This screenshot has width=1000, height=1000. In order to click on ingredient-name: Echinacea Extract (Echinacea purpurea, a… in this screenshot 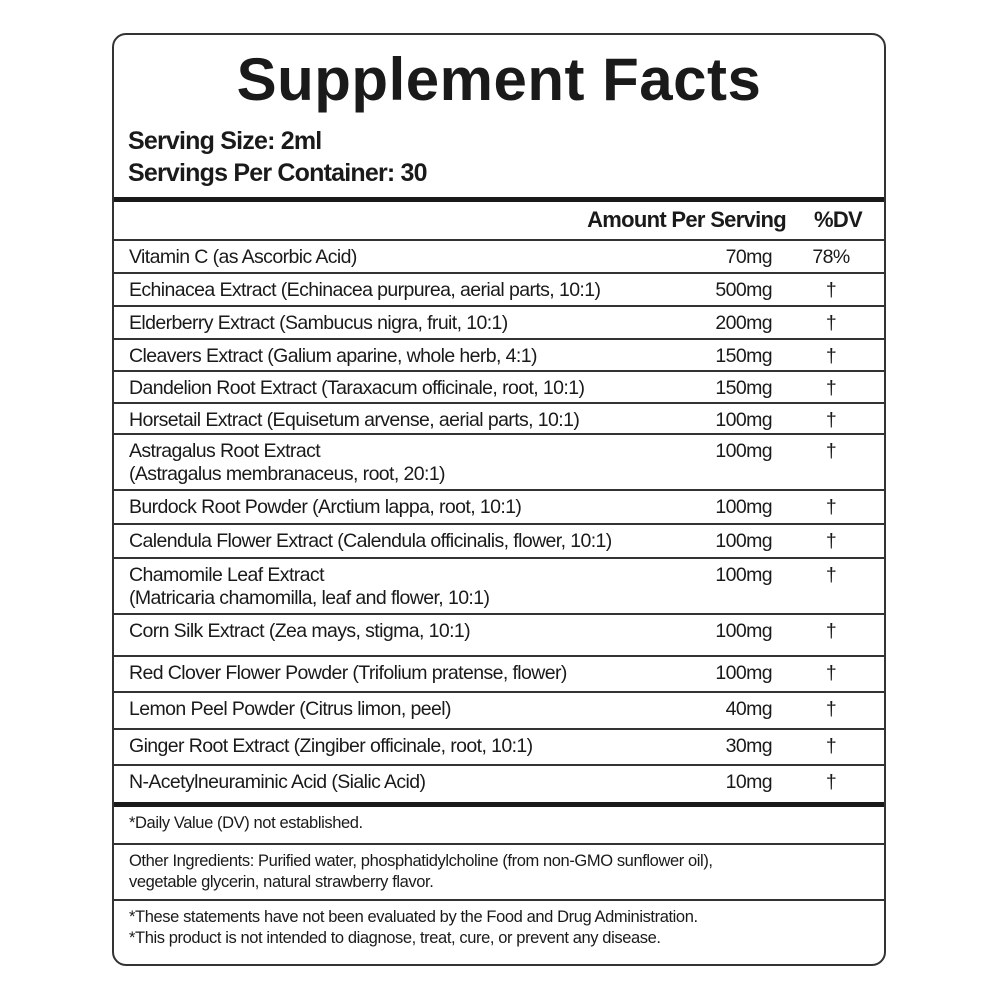, I will do `click(365, 290)`.